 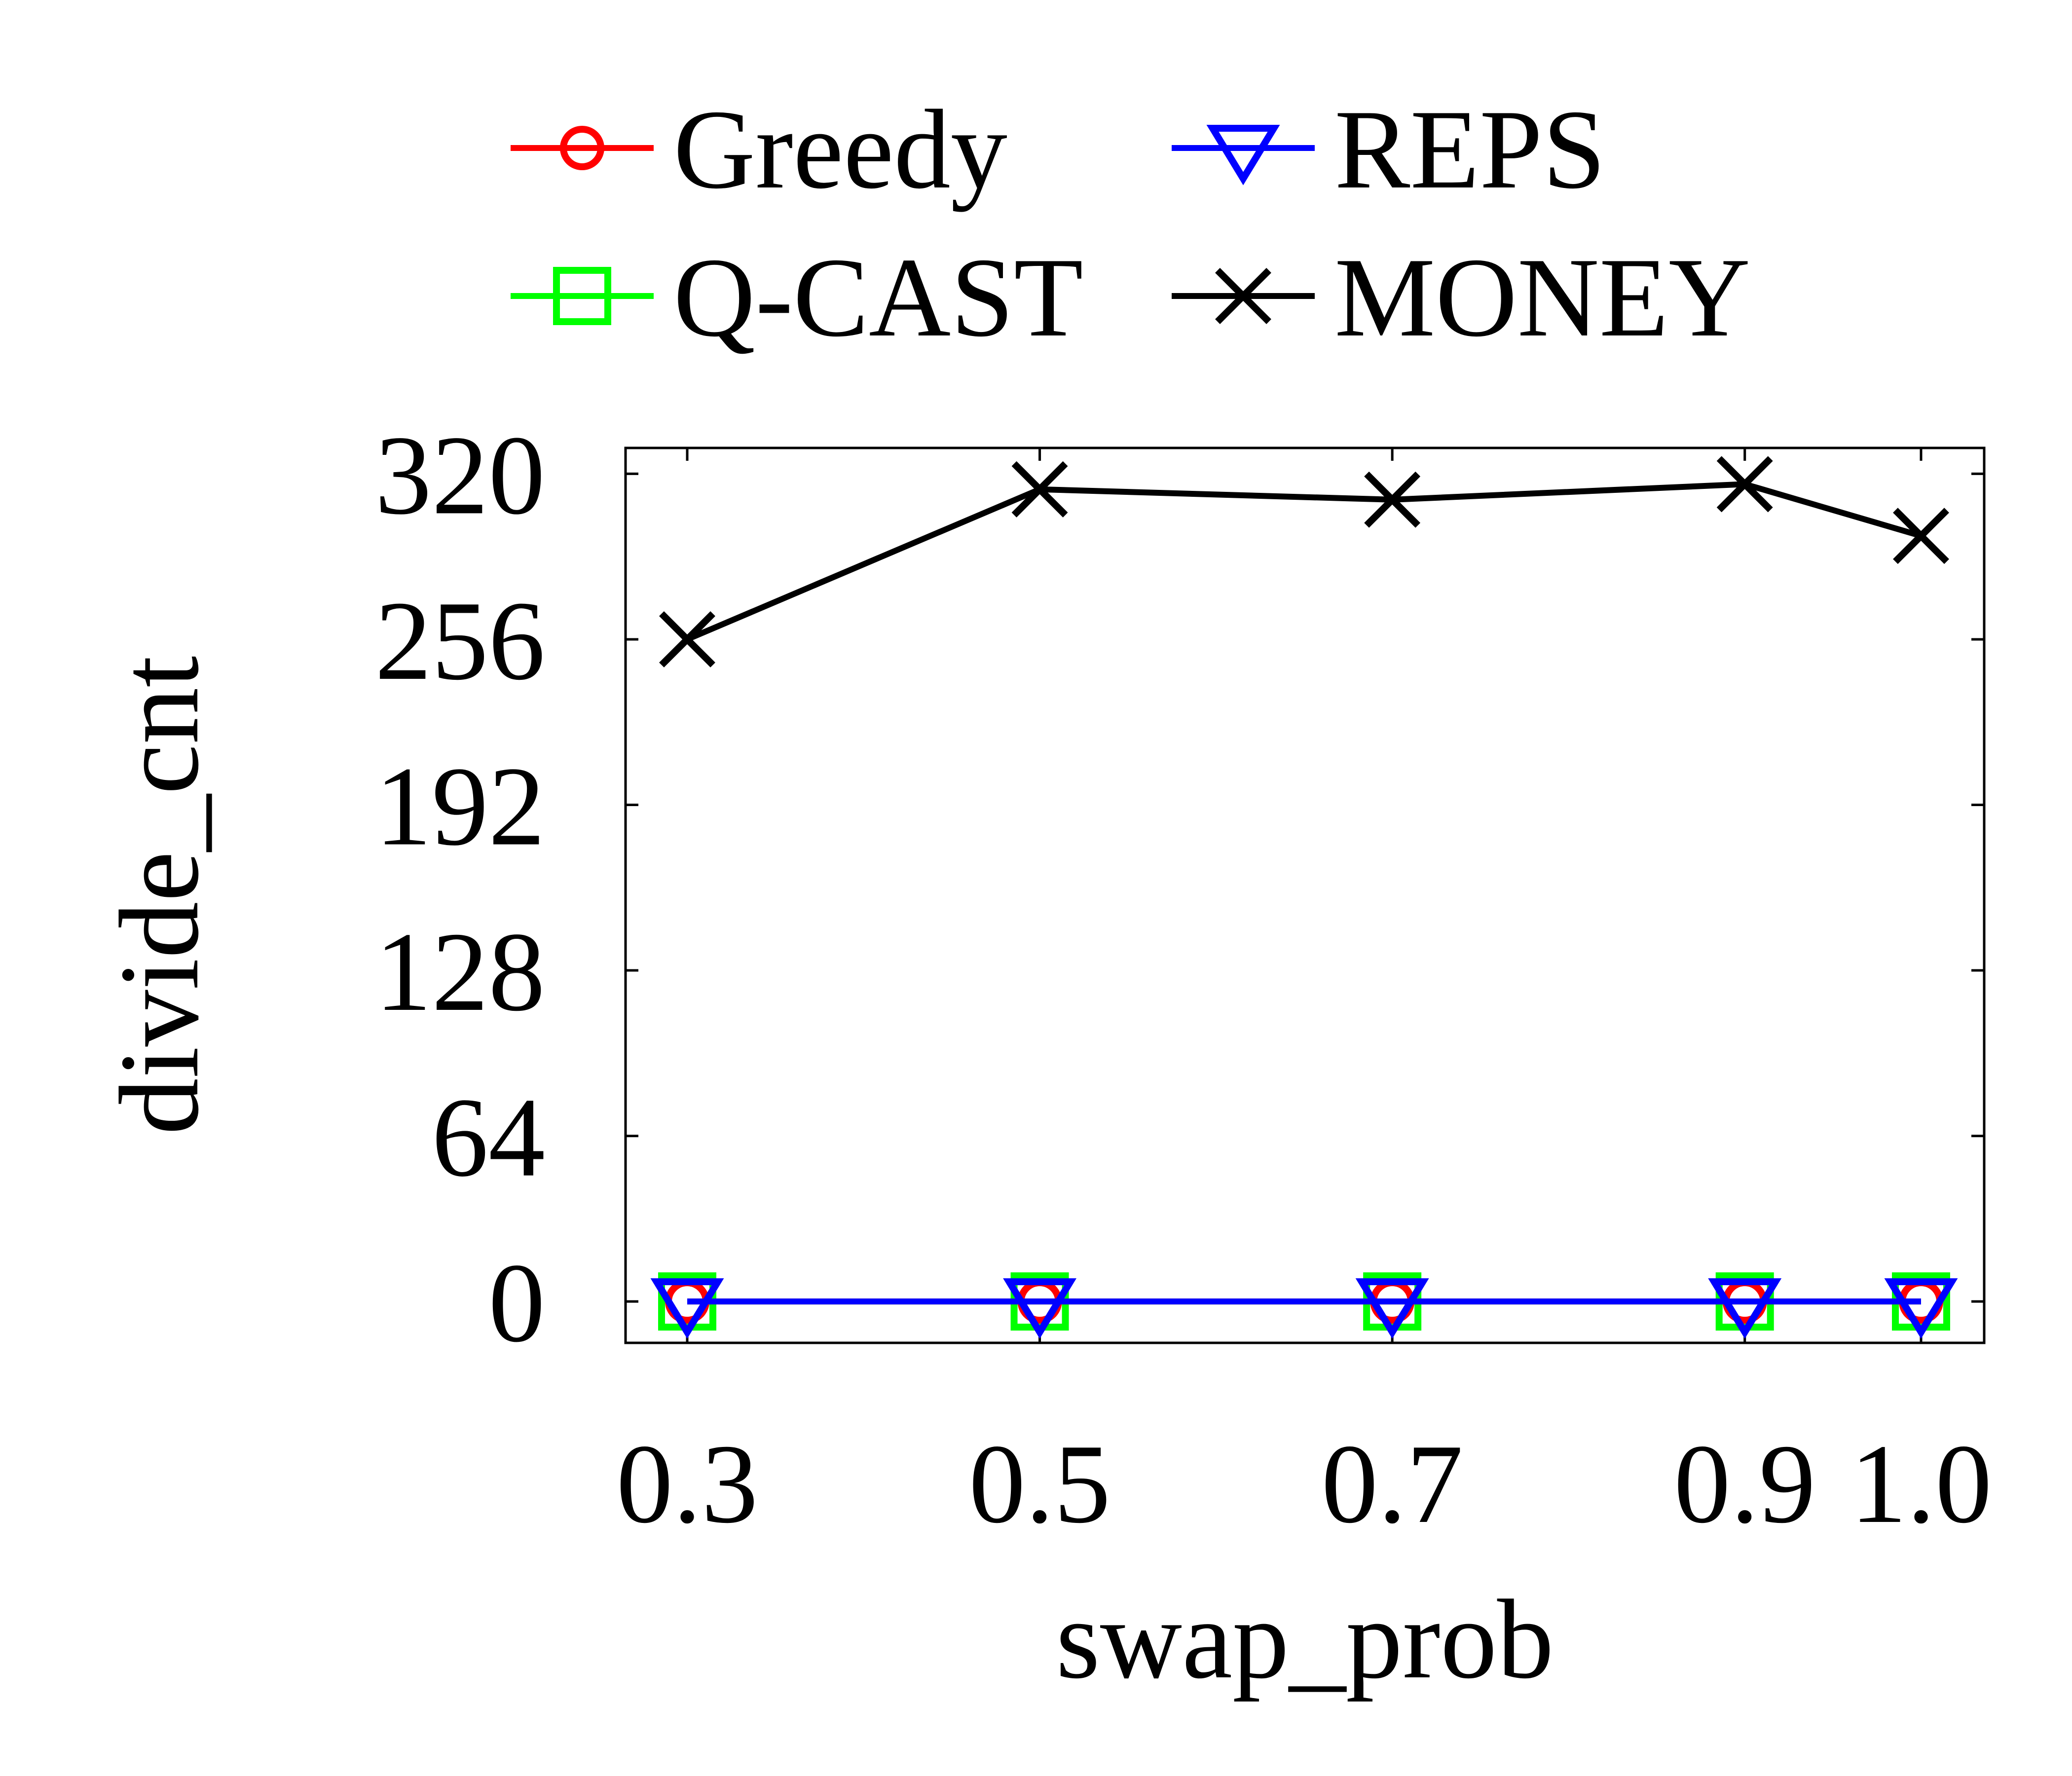 I want to click on y-tick-label: 192, so click(x=460, y=806).